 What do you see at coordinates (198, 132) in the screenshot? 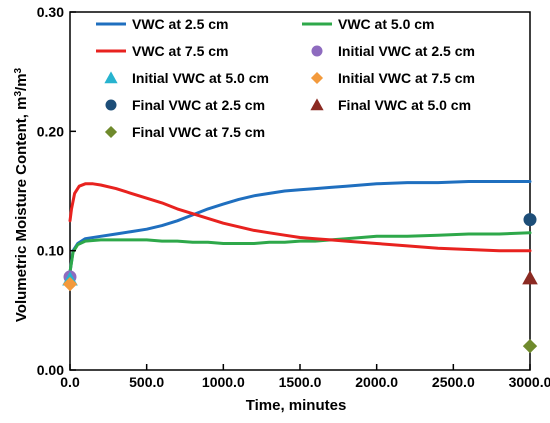
I see `legend-label: Final VWC at 7.5 cm` at bounding box center [198, 132].